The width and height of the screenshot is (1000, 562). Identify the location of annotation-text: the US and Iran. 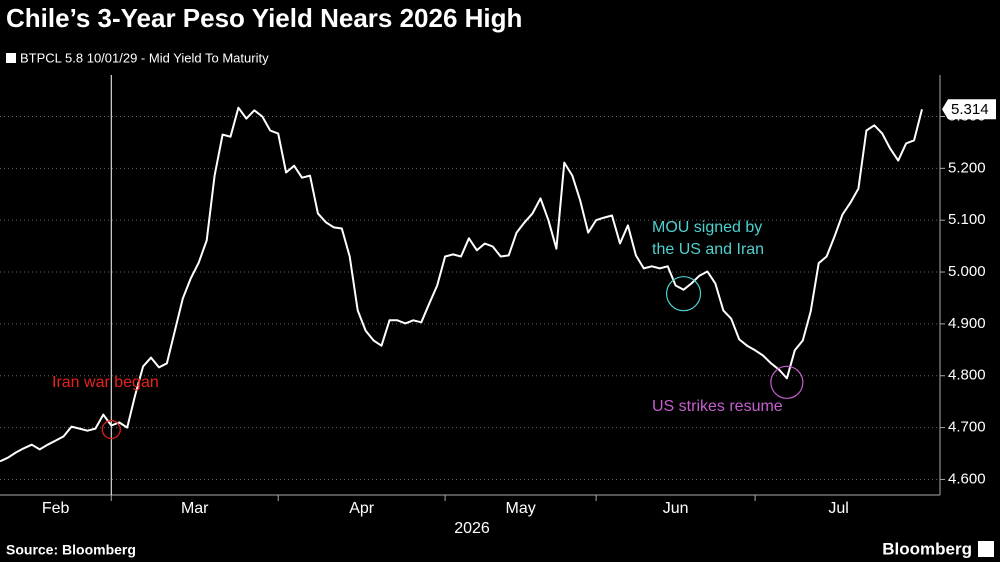
(708, 249).